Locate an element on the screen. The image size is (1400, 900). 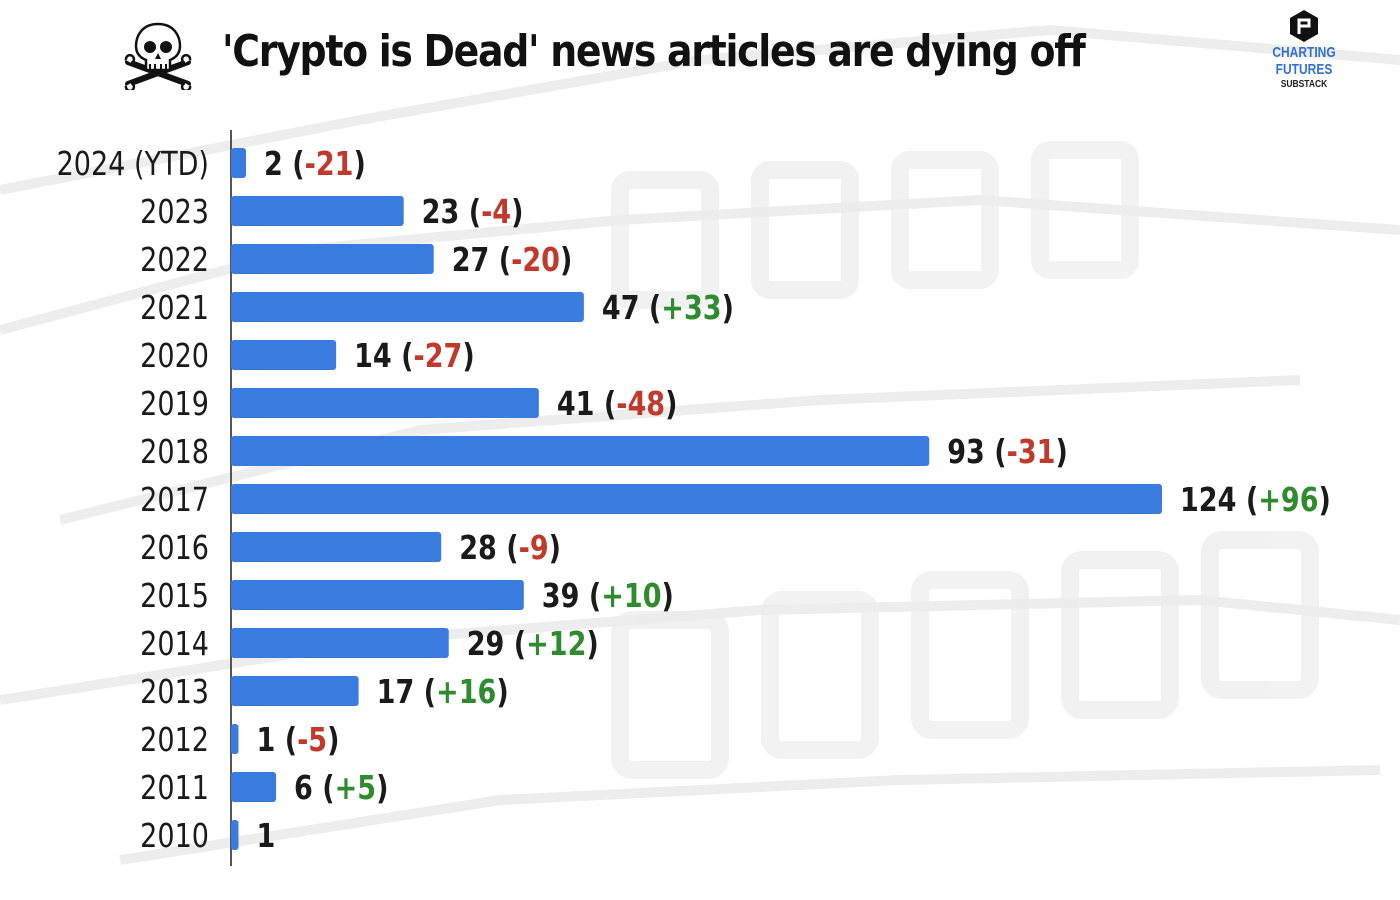
data-label: 27 (-20) is located at coordinates (512, 260).